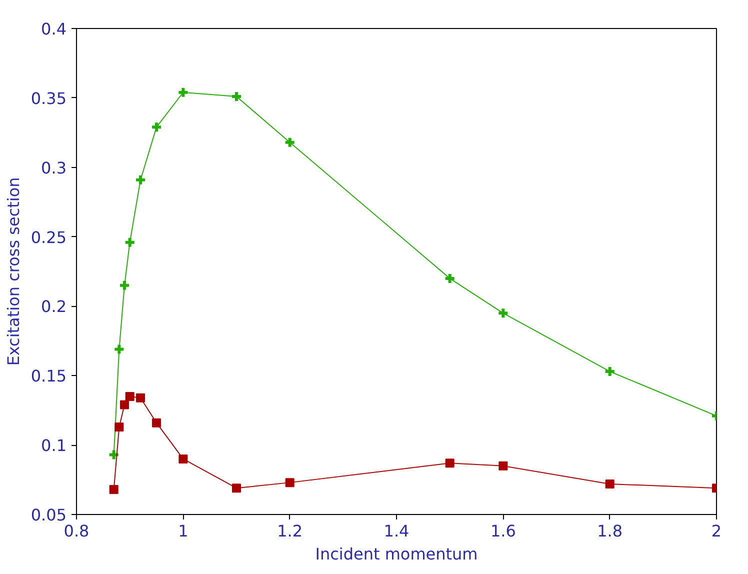 The width and height of the screenshot is (748, 574). What do you see at coordinates (396, 554) in the screenshot?
I see `x-axis-title: Incident momentum` at bounding box center [396, 554].